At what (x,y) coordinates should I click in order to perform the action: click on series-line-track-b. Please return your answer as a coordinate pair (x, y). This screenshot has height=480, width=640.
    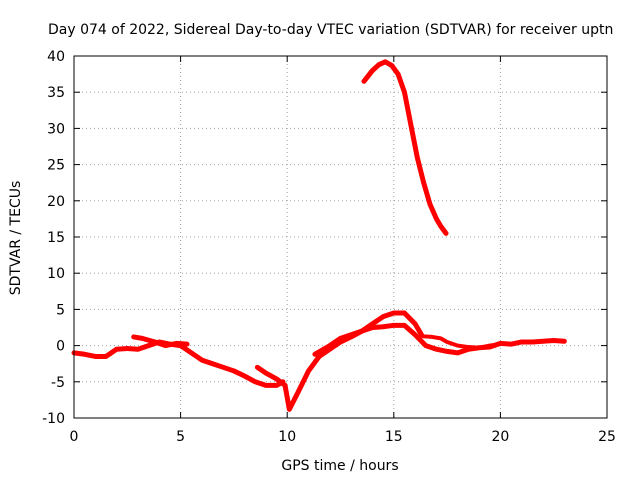
    Looking at the image, I should click on (160, 341).